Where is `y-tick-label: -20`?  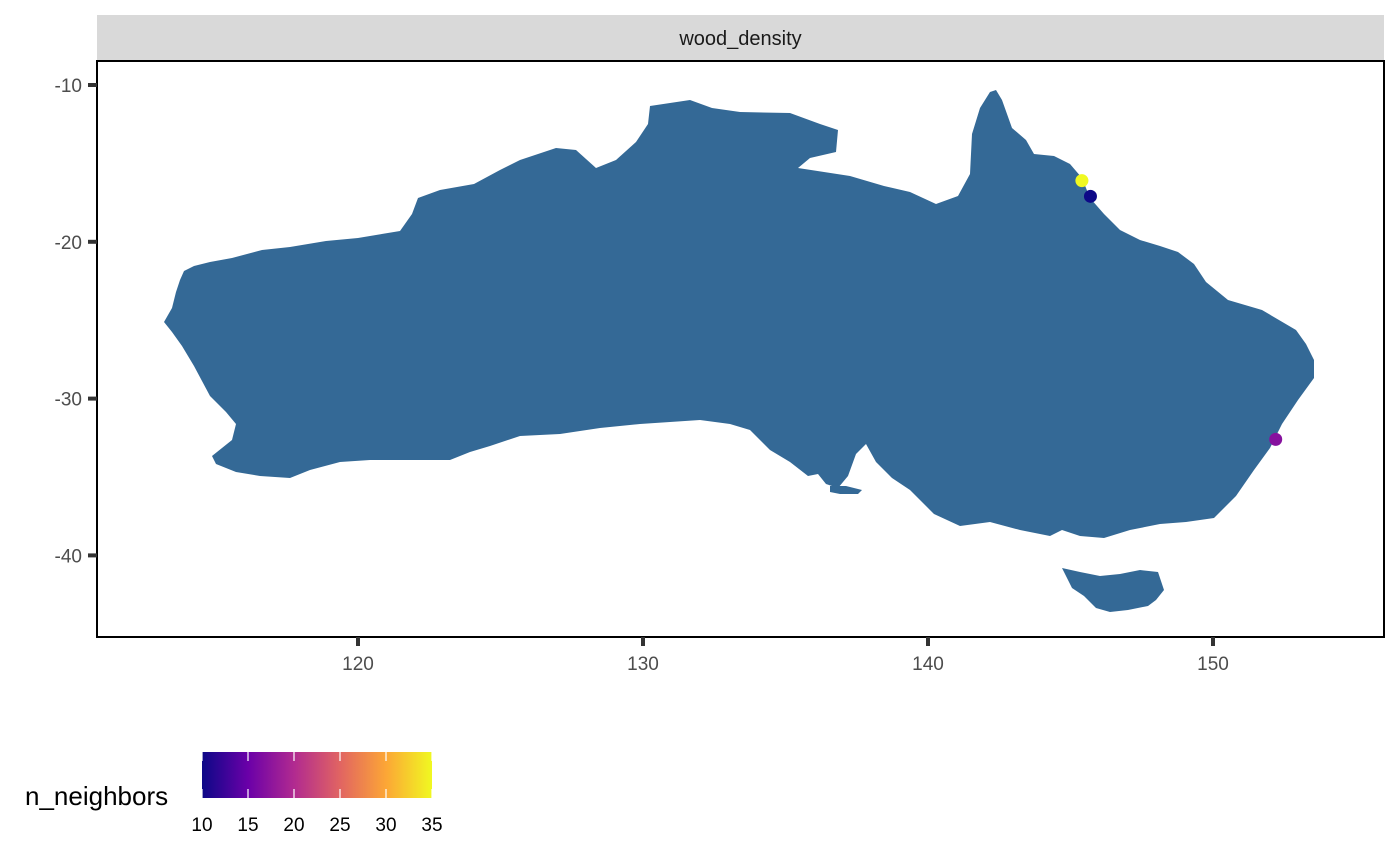
y-tick-label: -20 is located at coordinates (68, 243).